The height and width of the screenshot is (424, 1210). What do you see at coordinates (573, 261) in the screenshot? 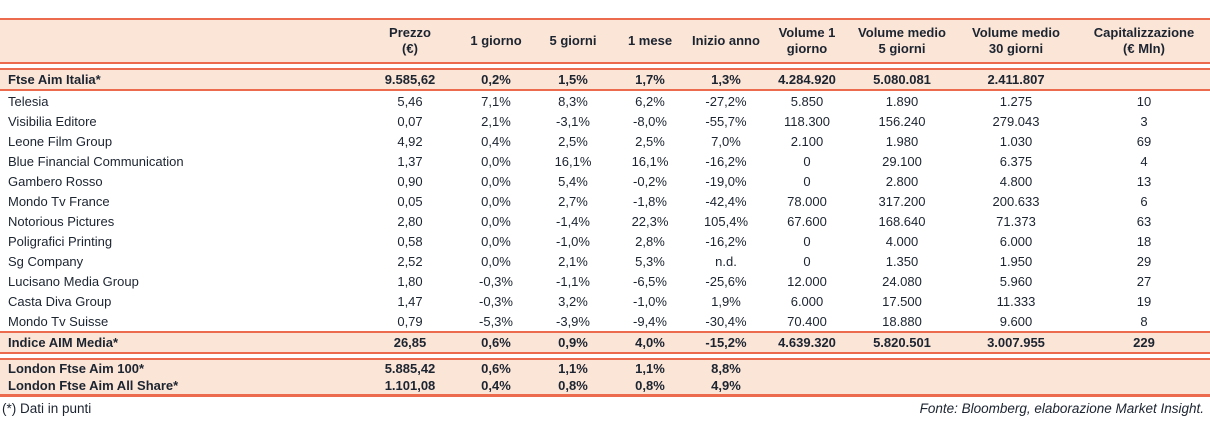
I see `cell-sg-company-5-giorni: 2,1%` at bounding box center [573, 261].